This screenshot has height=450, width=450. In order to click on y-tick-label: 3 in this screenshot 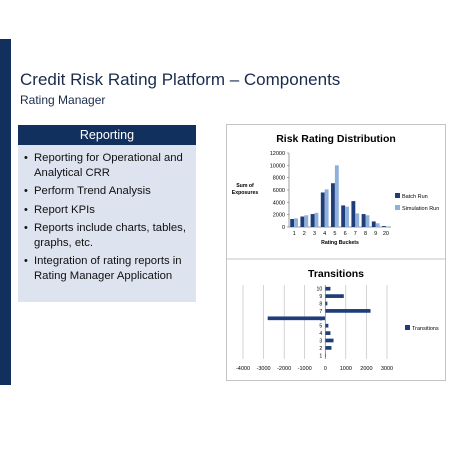, I will do `click(320, 342)`.